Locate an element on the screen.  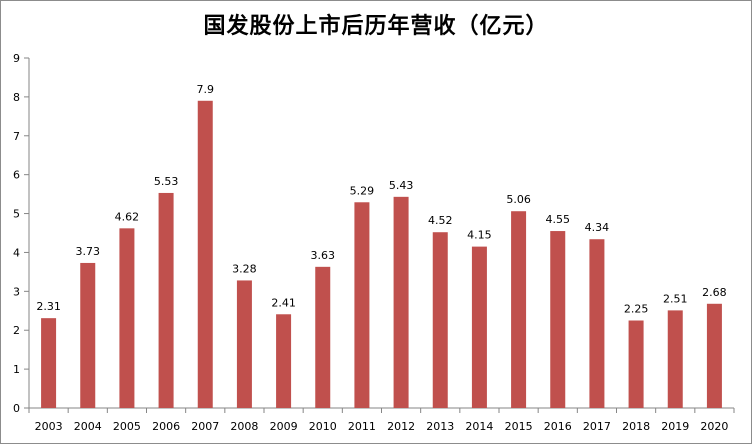
x-tick-label: 2015 is located at coordinates (519, 426).